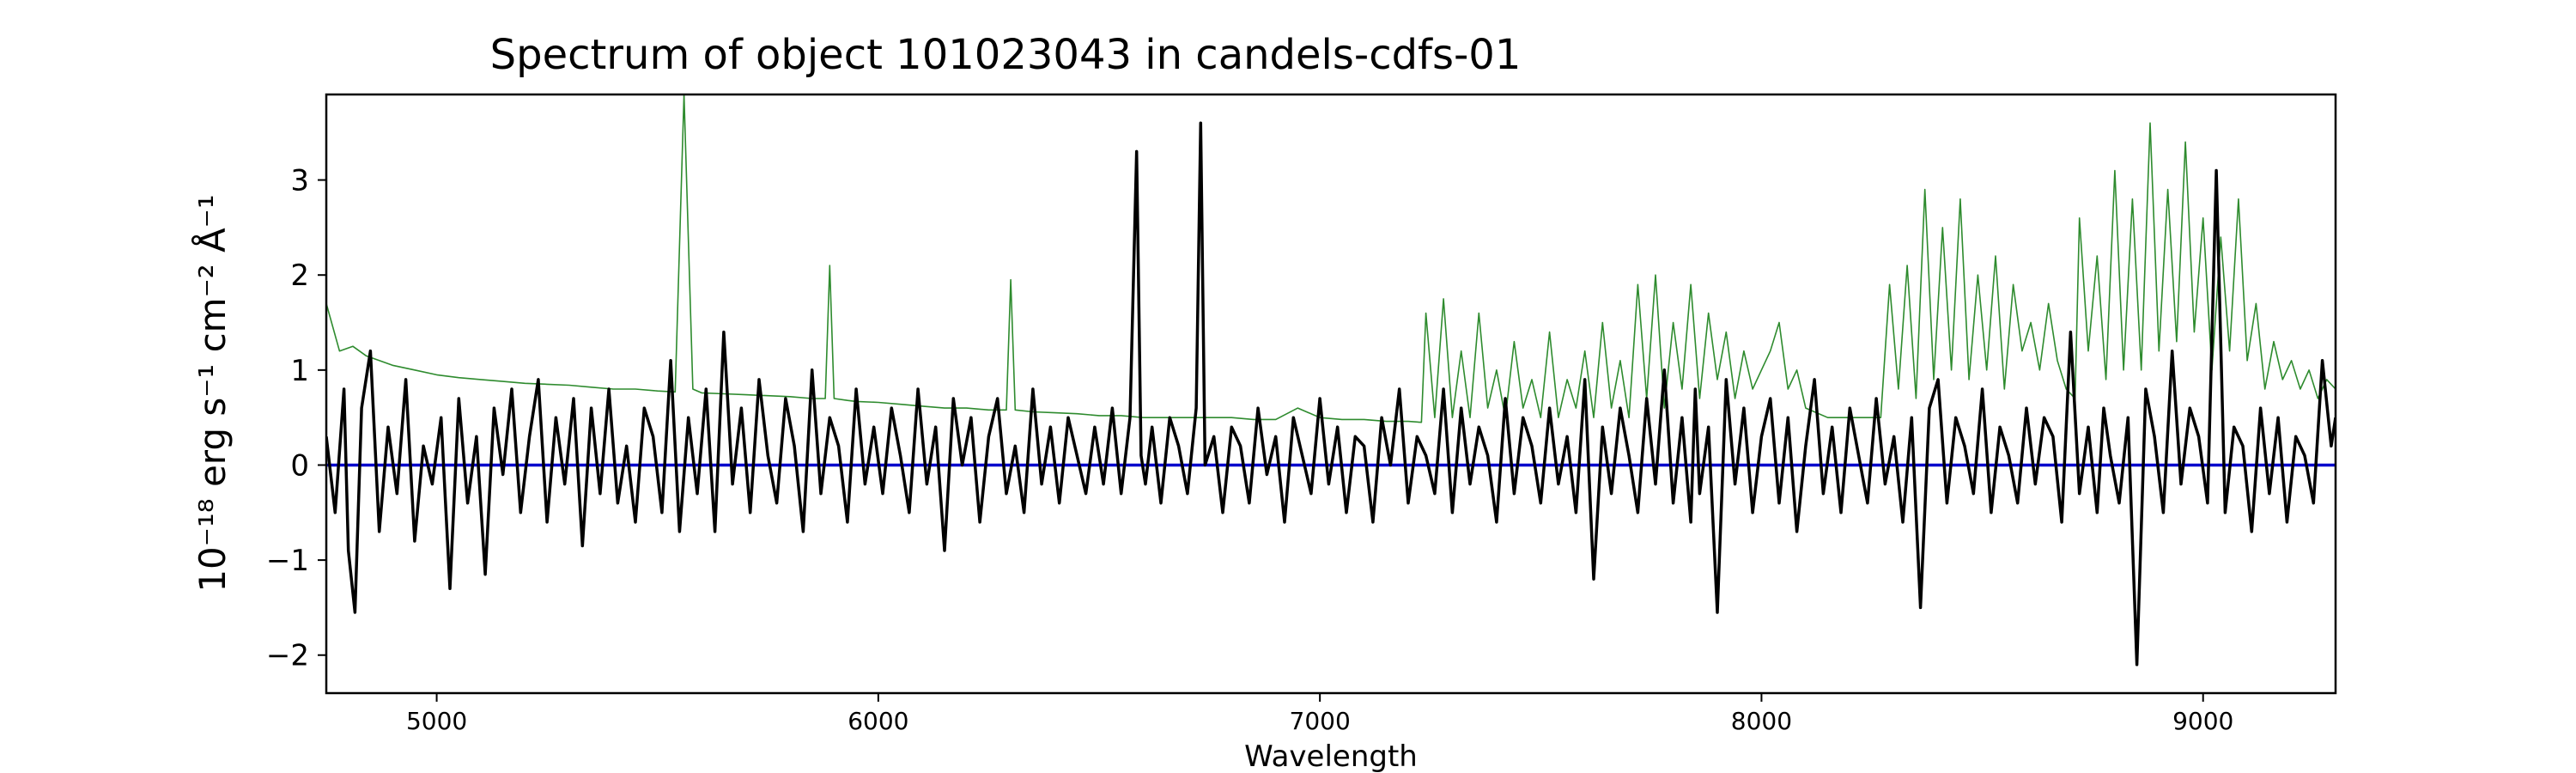 The image size is (2576, 773). What do you see at coordinates (300, 276) in the screenshot?
I see `y-tick-label: 2` at bounding box center [300, 276].